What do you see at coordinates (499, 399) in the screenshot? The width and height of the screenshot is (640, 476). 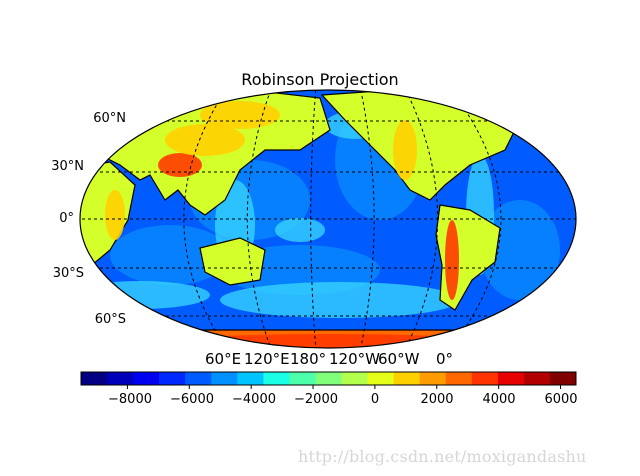 I see `colorbar-tick-label: 4000` at bounding box center [499, 399].